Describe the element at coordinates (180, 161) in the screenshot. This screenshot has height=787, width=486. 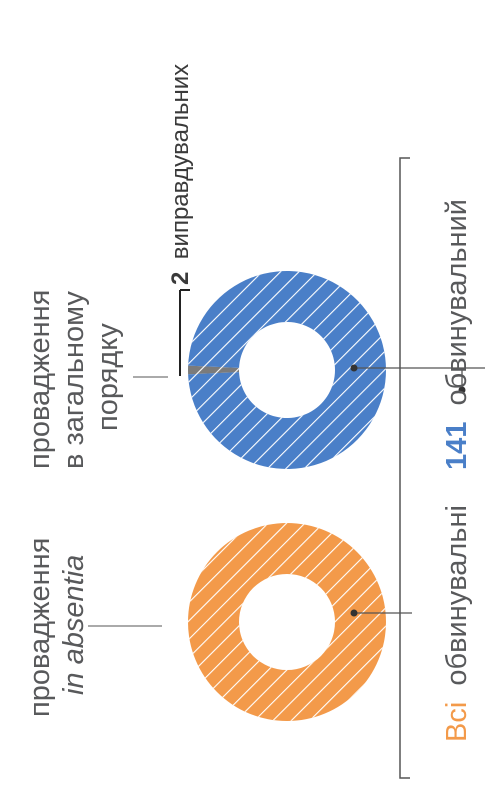
I see `callout-acquittals-text: виправдувальних` at that location.